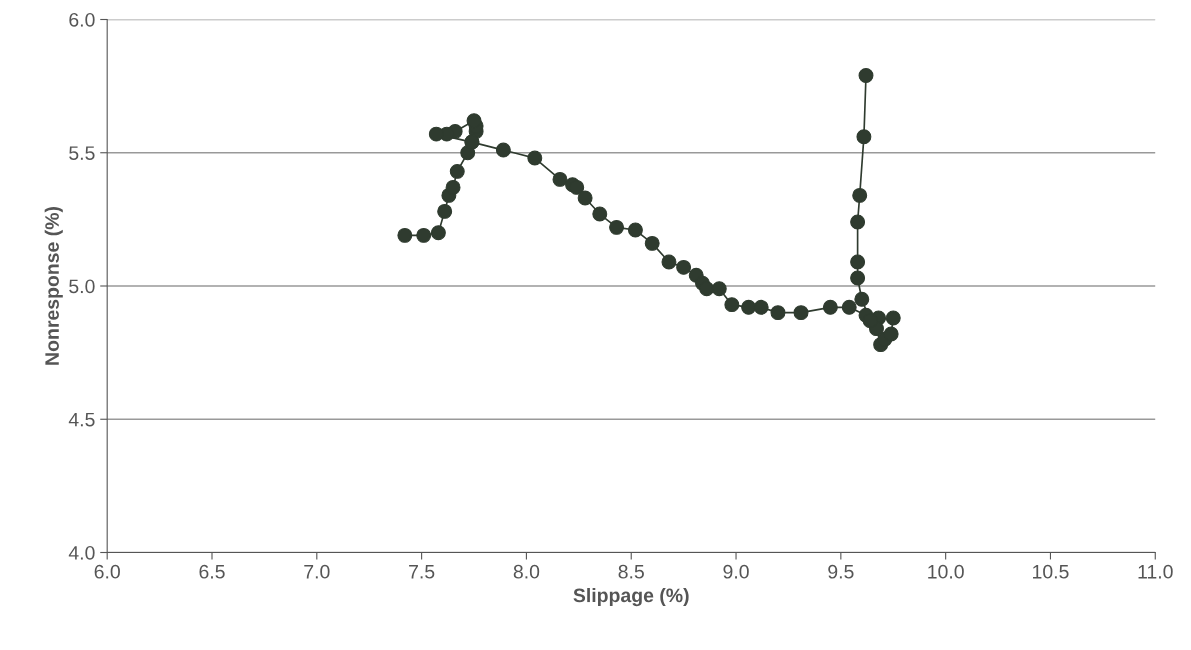 The height and width of the screenshot is (650, 1191). What do you see at coordinates (526, 571) in the screenshot?
I see `x-tick-label: 8.0` at bounding box center [526, 571].